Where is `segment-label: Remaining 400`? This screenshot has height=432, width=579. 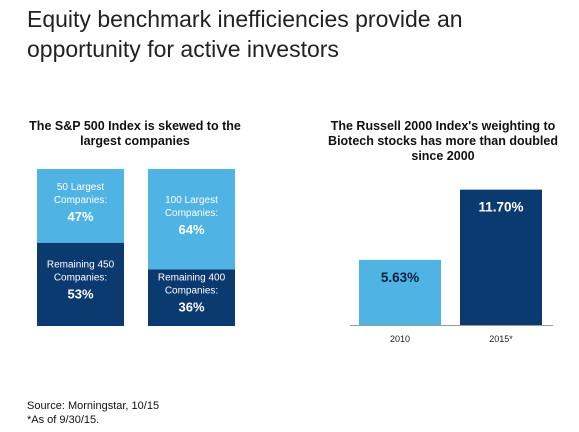
segment-label: Remaining 400 is located at coordinates (192, 278).